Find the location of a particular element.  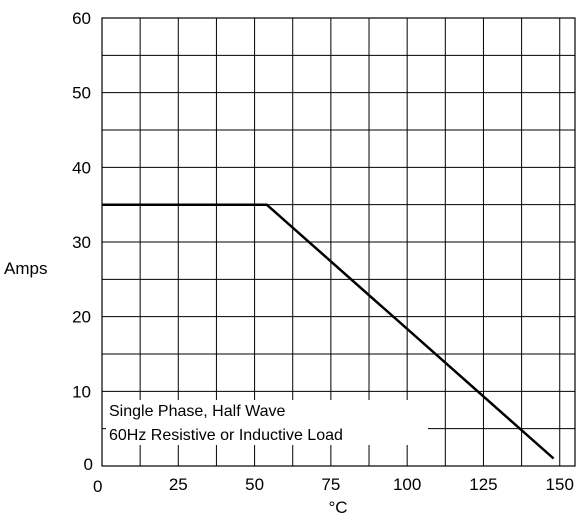

x-axis-ticks: 0 25 50 75 100 125 150 is located at coordinates (333, 485).